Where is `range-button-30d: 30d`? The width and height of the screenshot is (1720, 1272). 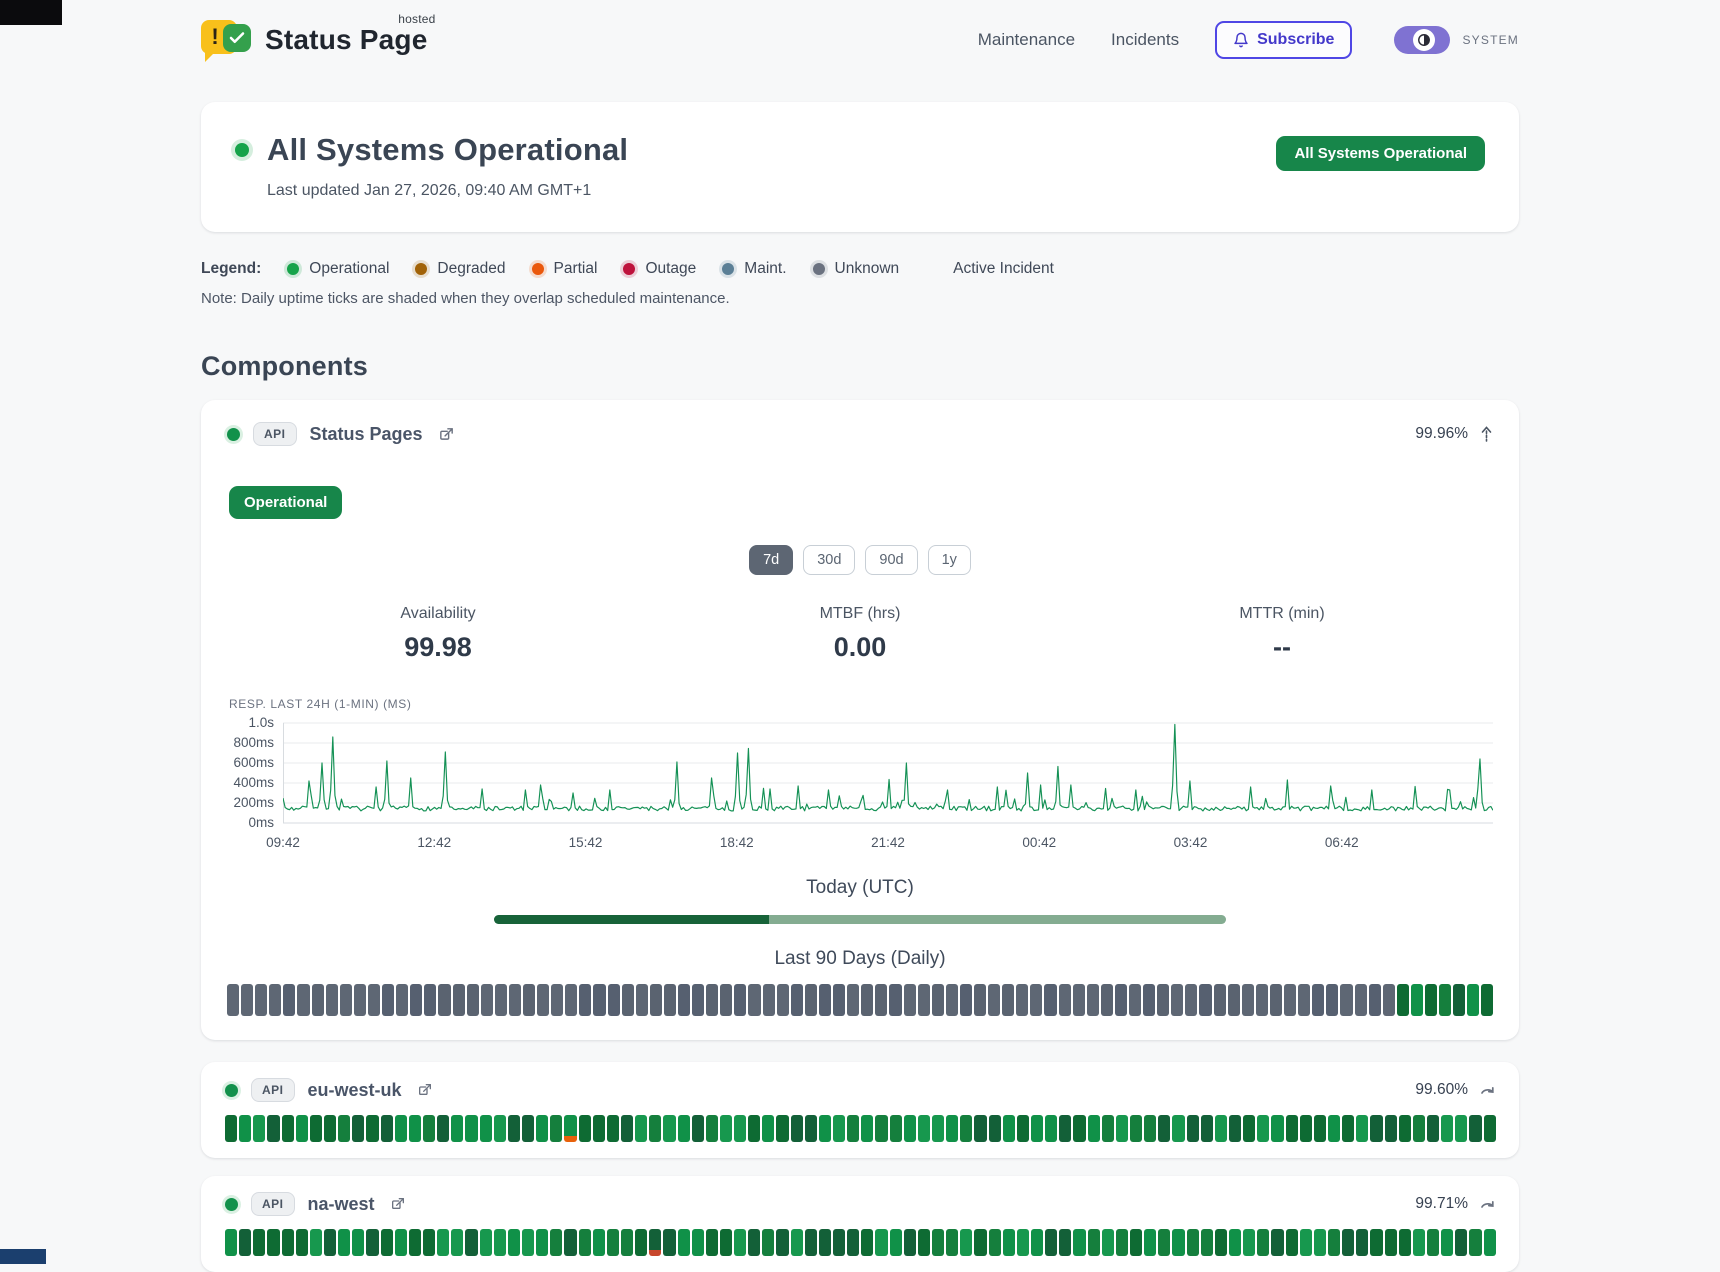
range-button-30d: 30d is located at coordinates (829, 560).